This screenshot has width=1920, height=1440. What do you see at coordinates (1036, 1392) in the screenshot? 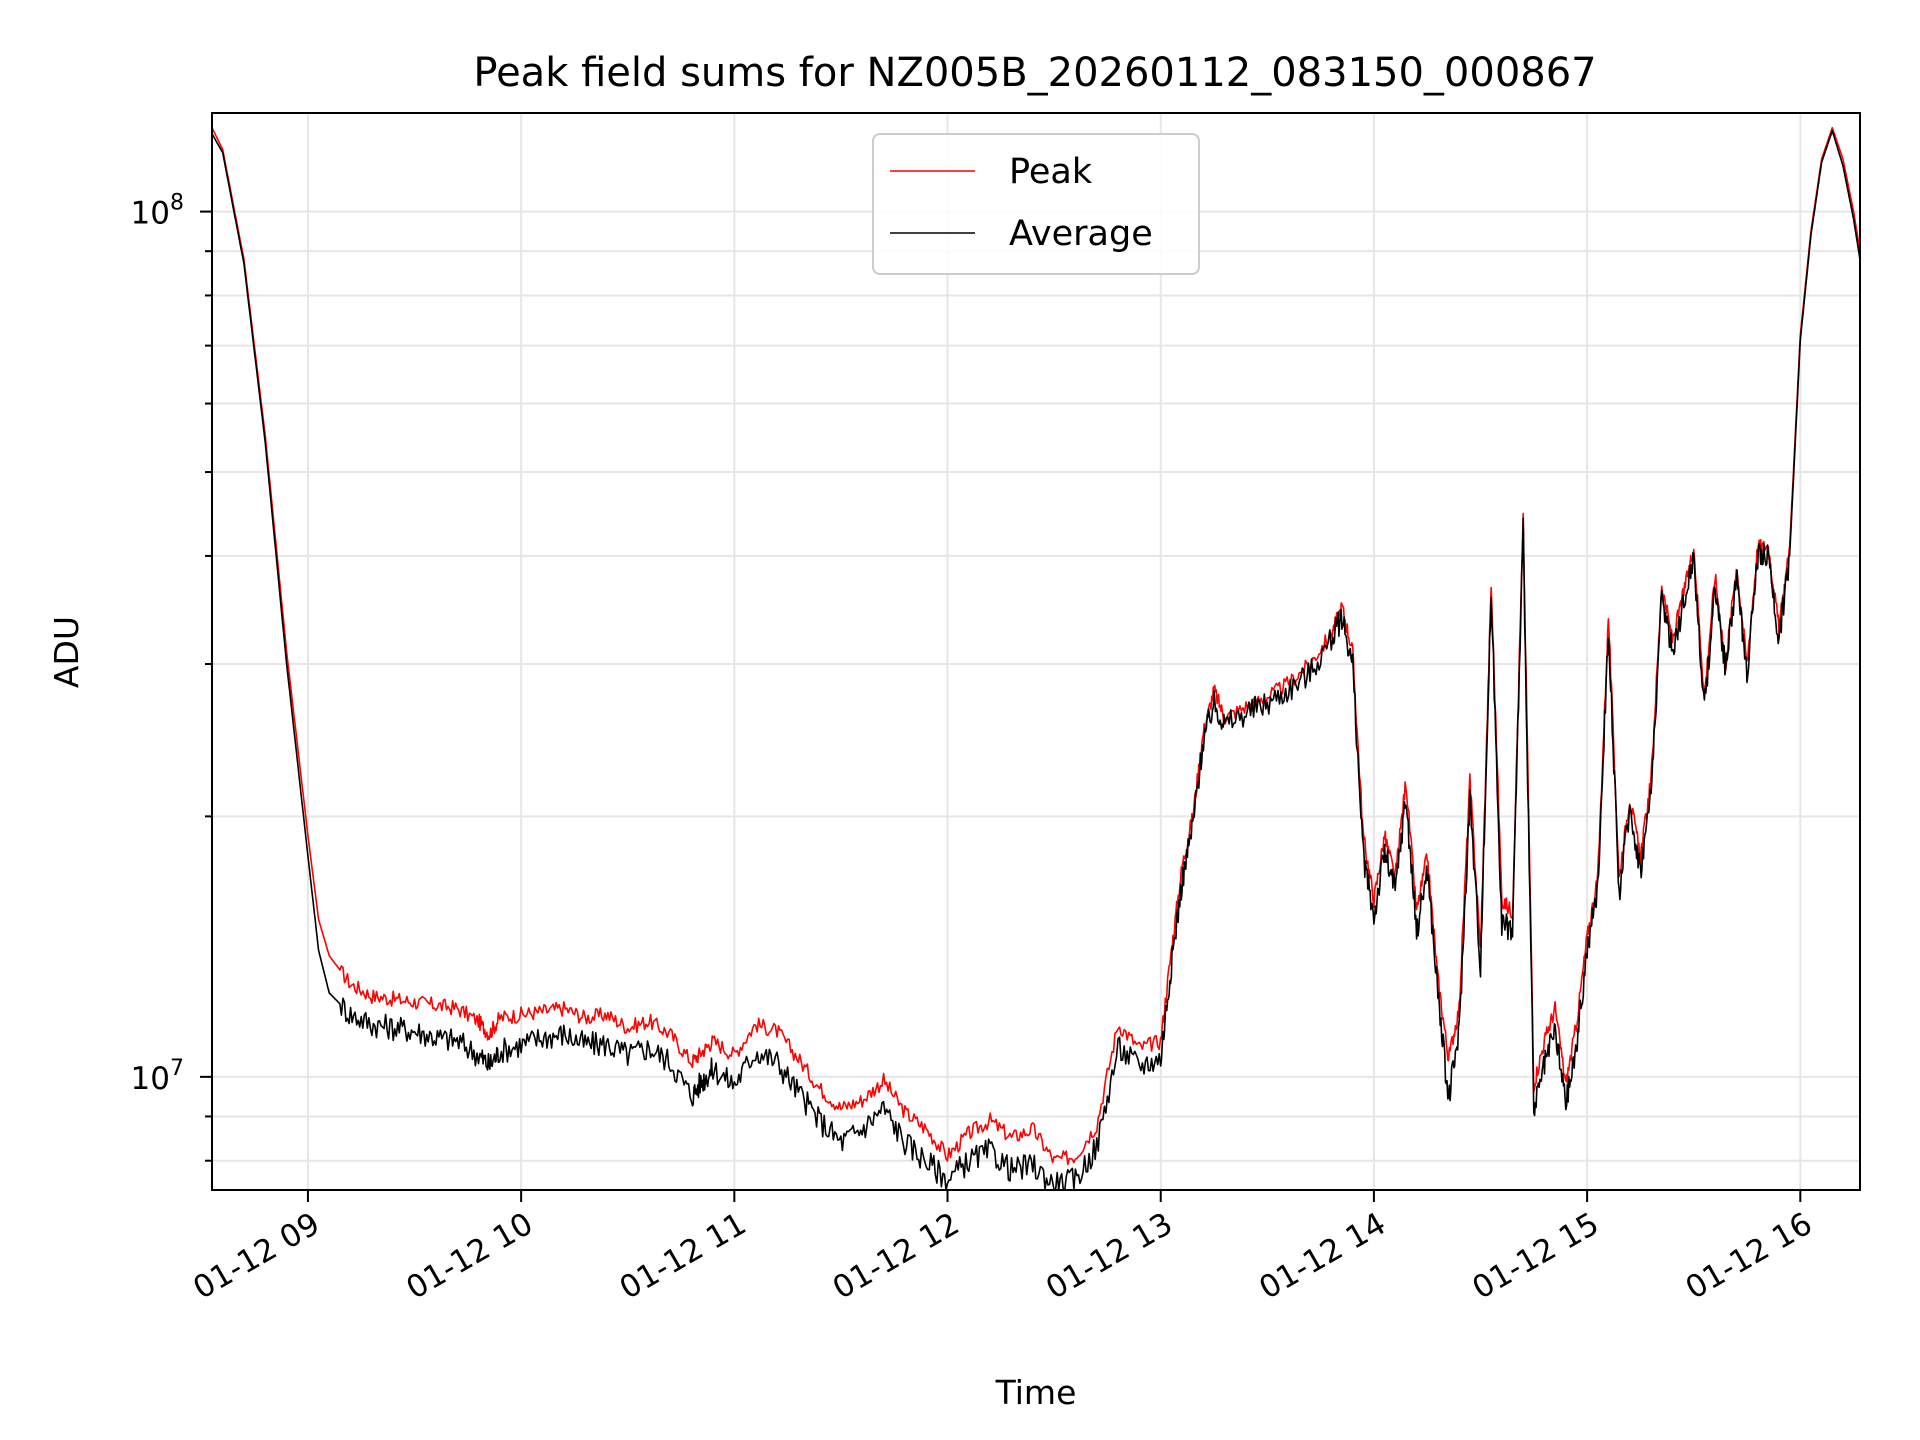
I see `x-axis-label: Time` at bounding box center [1036, 1392].